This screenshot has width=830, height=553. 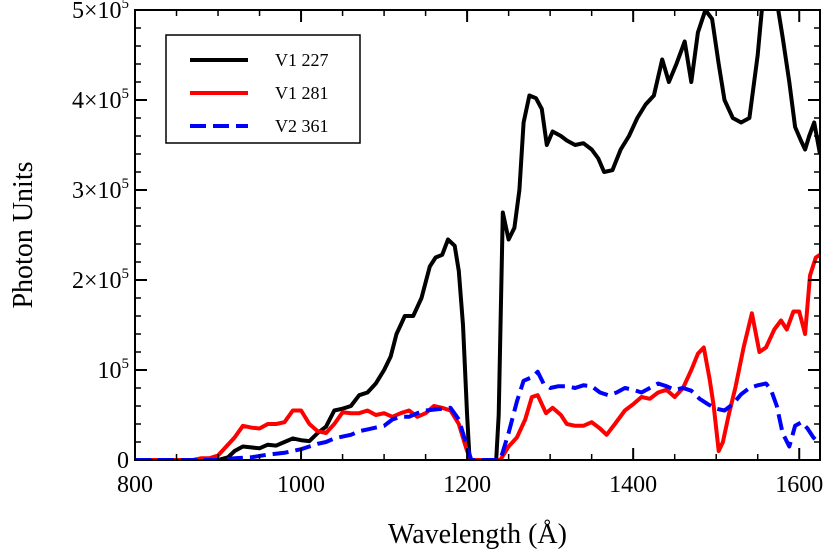 What do you see at coordinates (114, 370) in the screenshot?
I see `y-tick-label: 105` at bounding box center [114, 370].